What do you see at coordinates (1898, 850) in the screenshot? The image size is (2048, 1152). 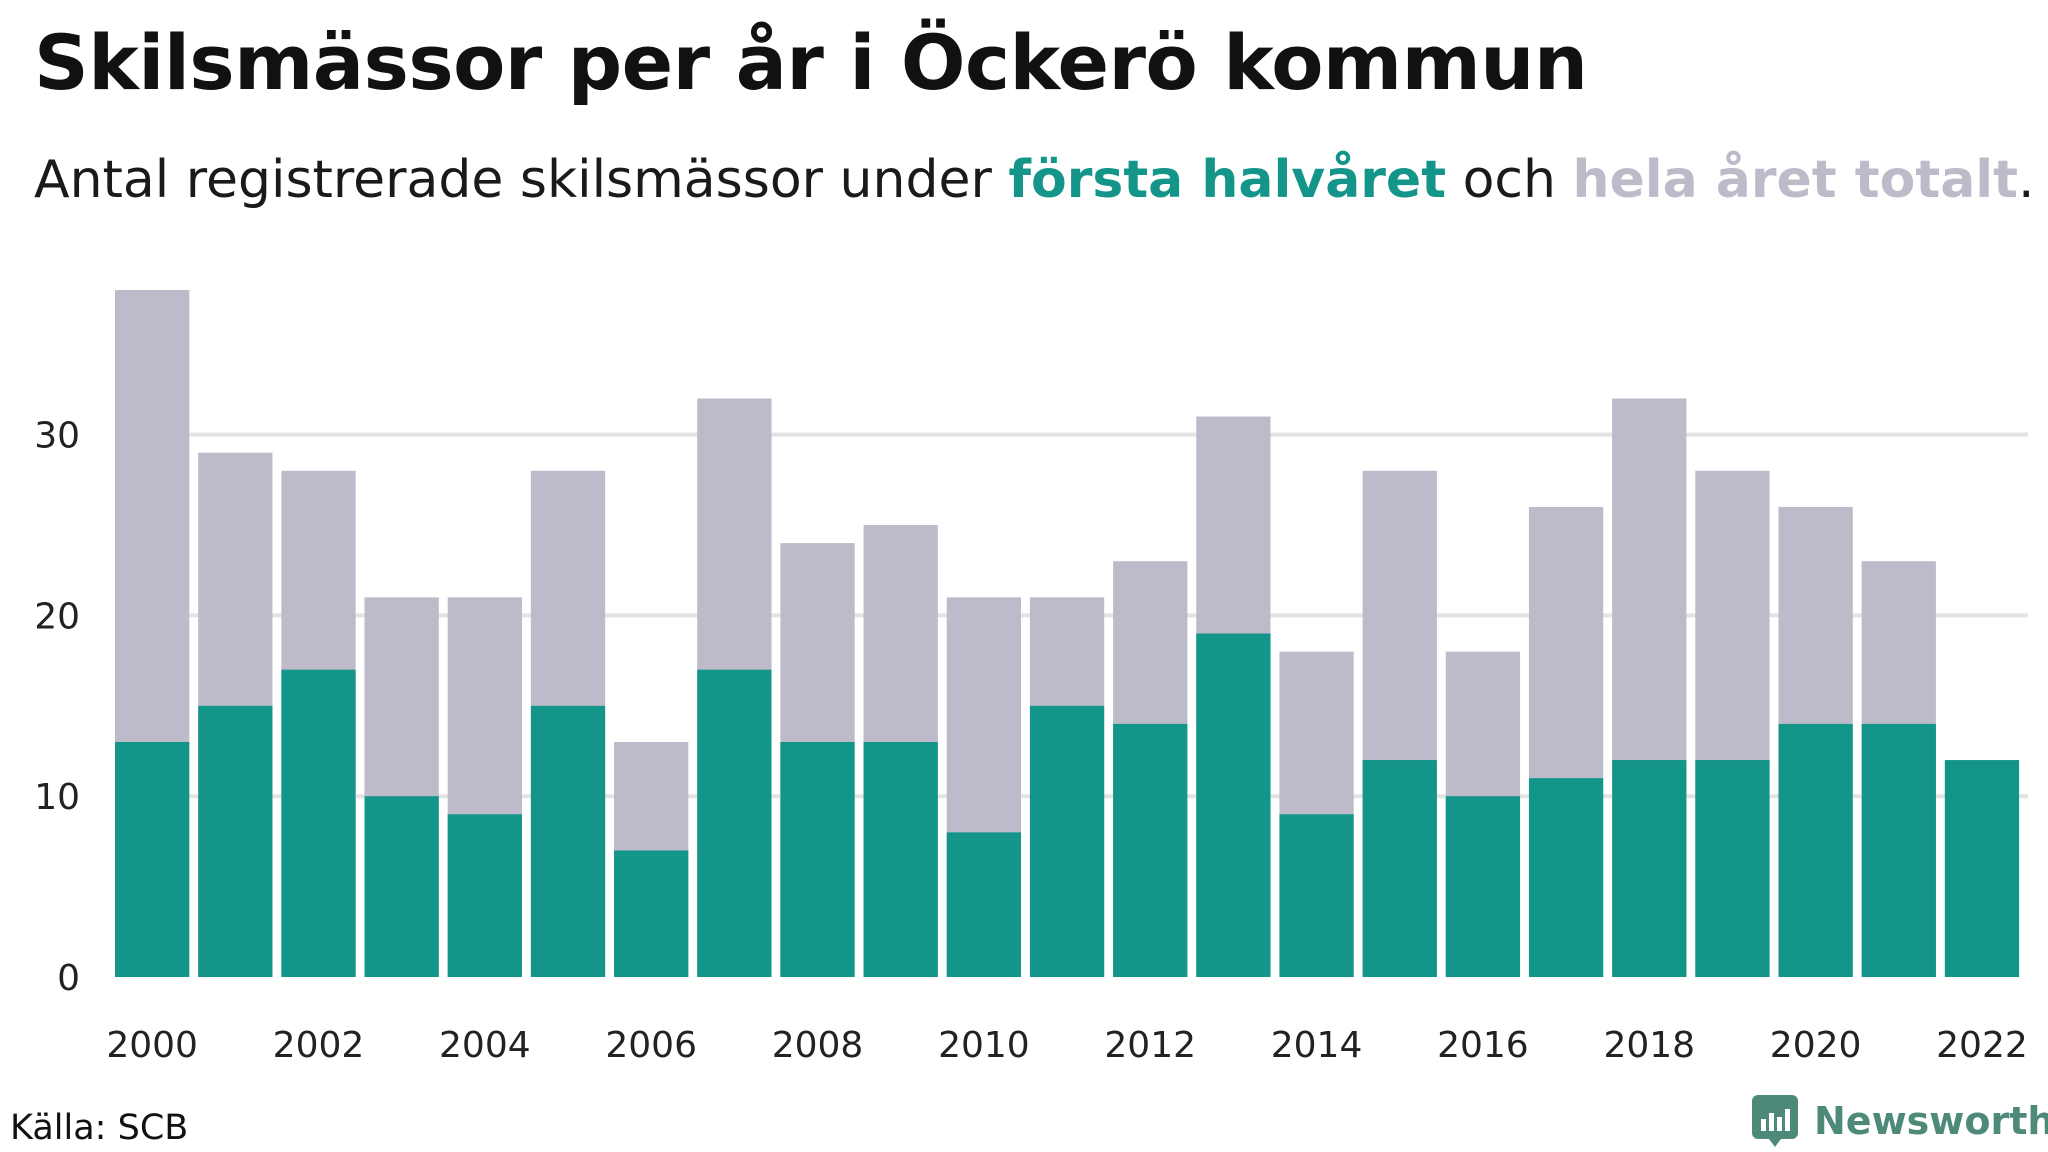 I see `bar-first-half-2021` at bounding box center [1898, 850].